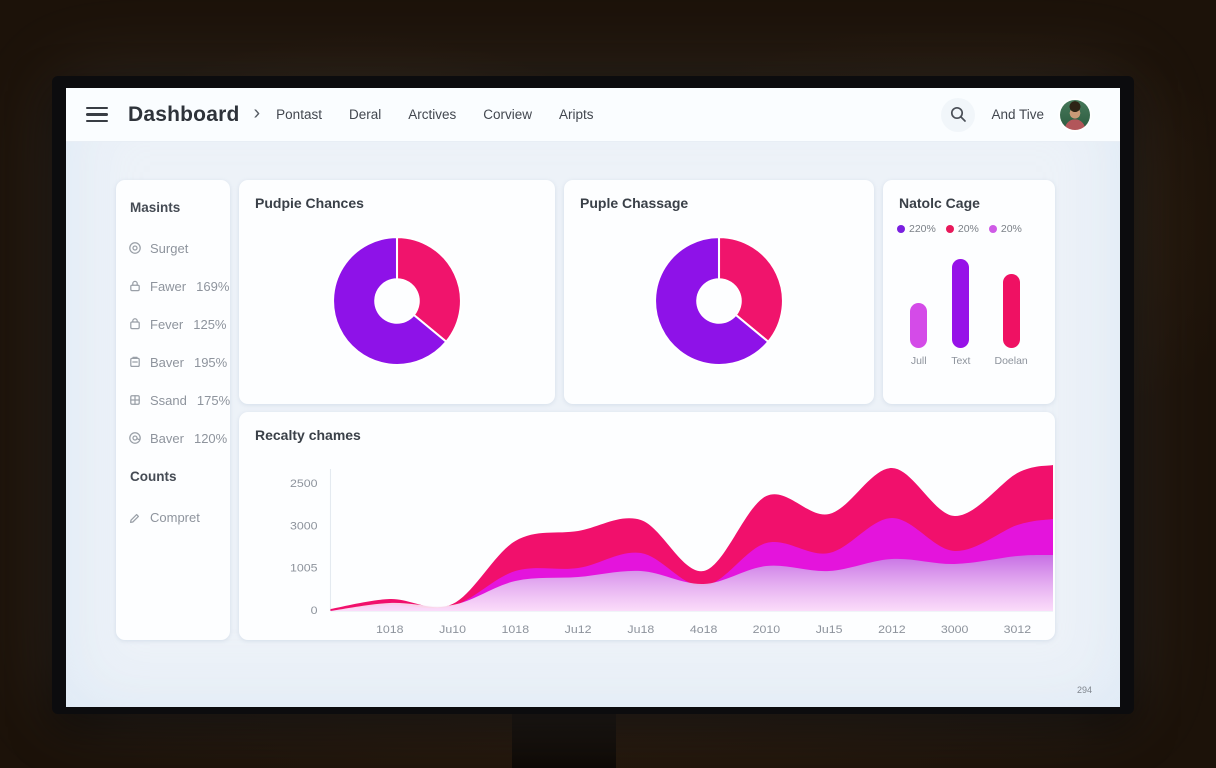 The height and width of the screenshot is (768, 1216). Describe the element at coordinates (155, 207) in the screenshot. I see `sidebar-section-header-masints: Masints` at that location.